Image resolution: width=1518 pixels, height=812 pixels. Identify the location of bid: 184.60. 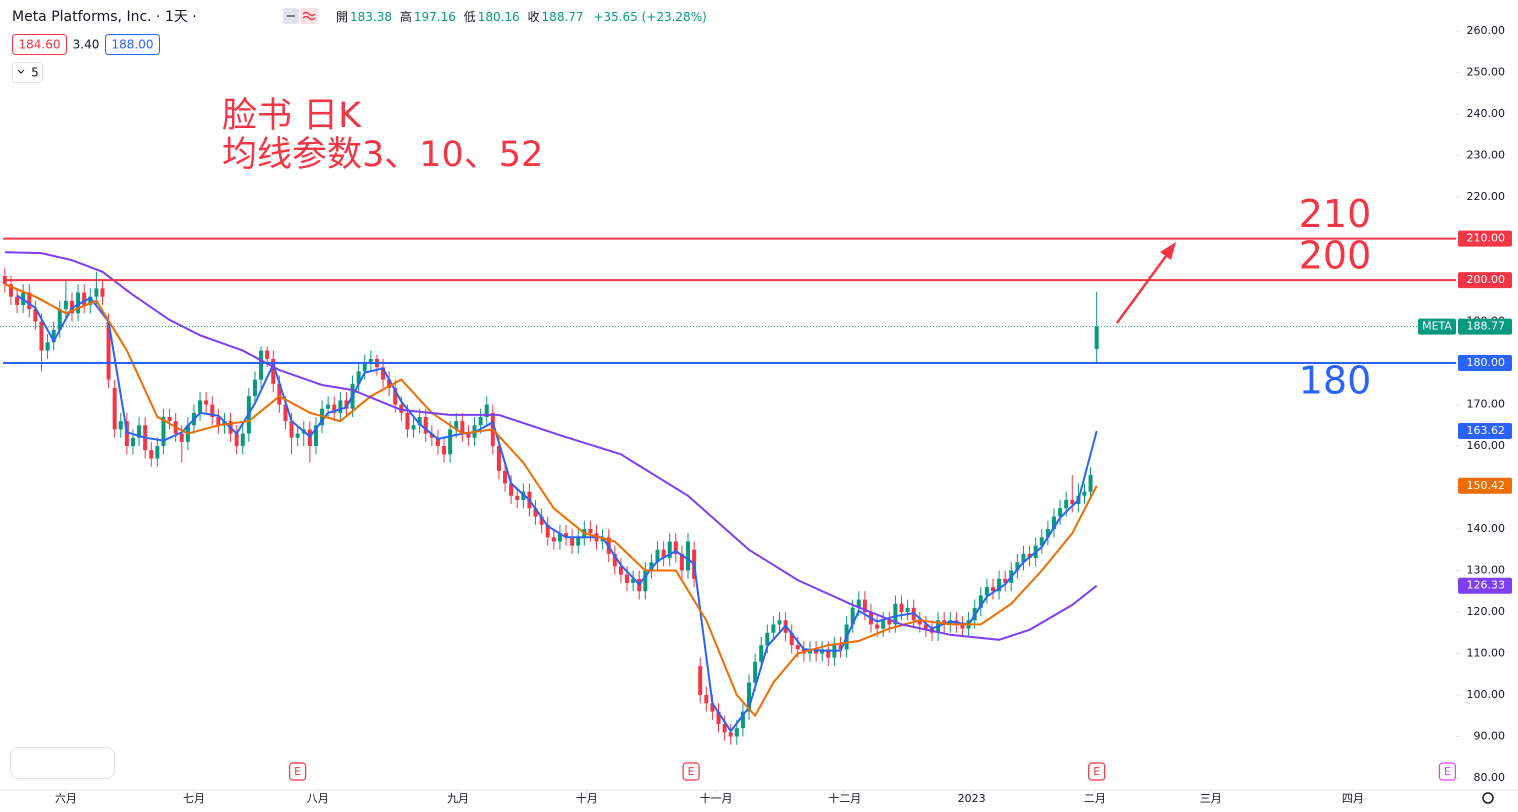
(40, 45).